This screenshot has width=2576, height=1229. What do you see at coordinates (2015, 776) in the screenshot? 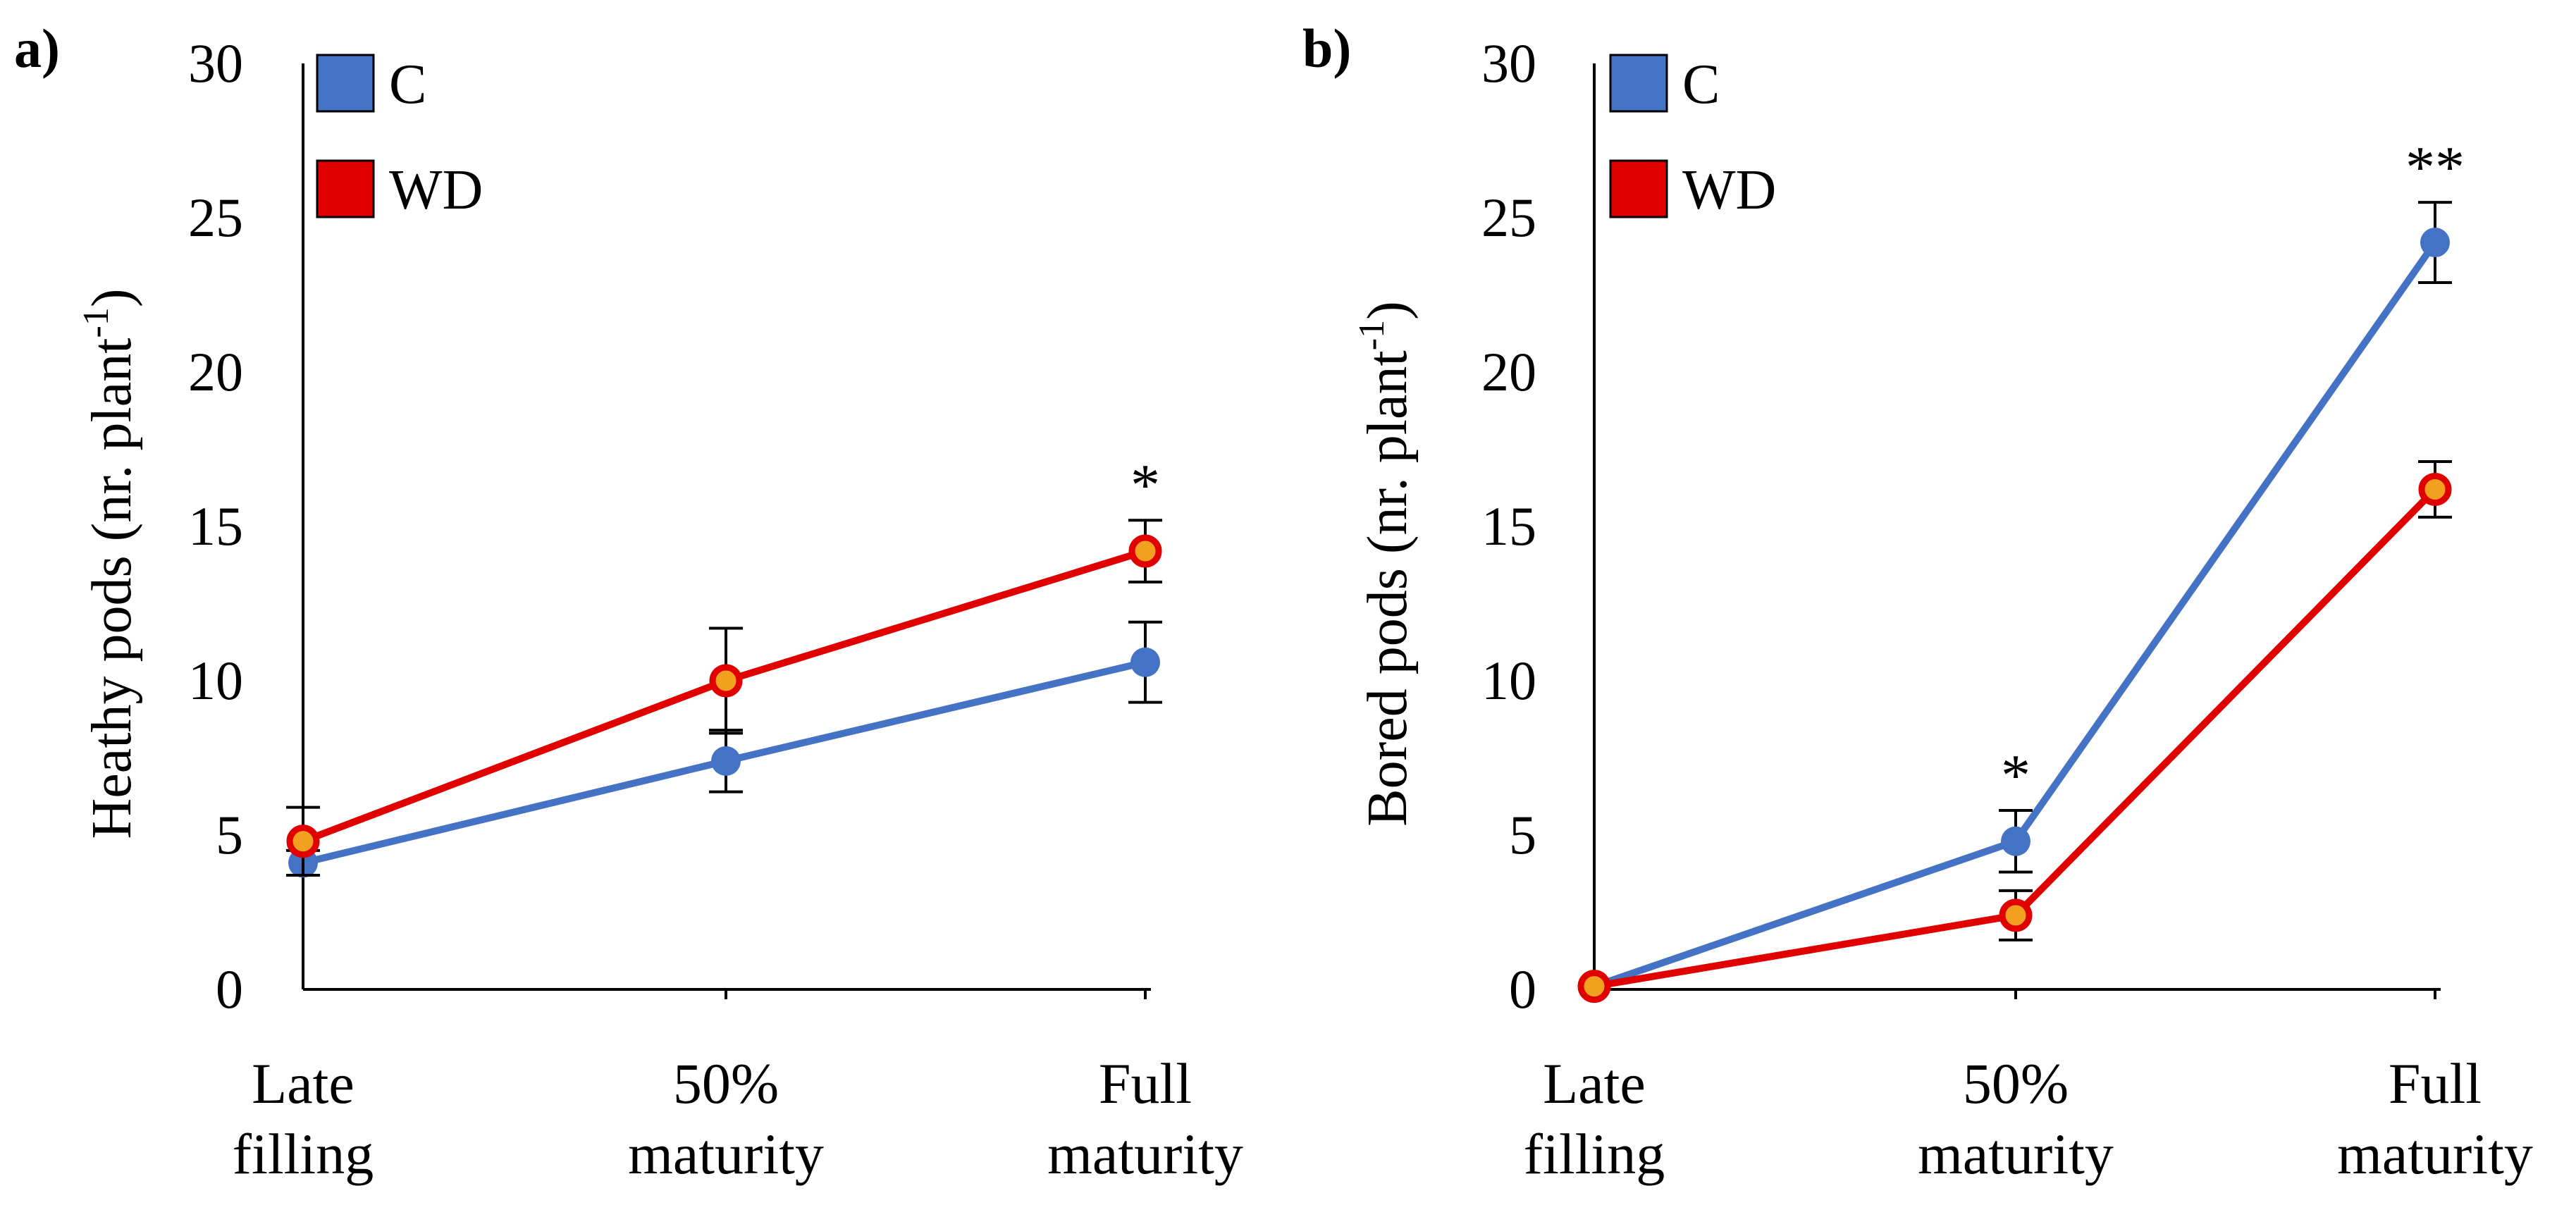
I see `panel-b-significance-label: *` at bounding box center [2015, 776].